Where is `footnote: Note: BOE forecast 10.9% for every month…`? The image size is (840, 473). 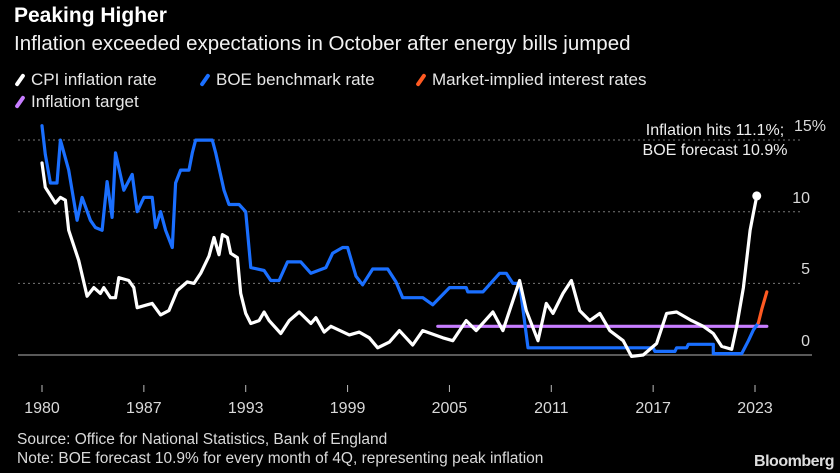 footnote: Note: BOE forecast 10.9% for every month… is located at coordinates (280, 458).